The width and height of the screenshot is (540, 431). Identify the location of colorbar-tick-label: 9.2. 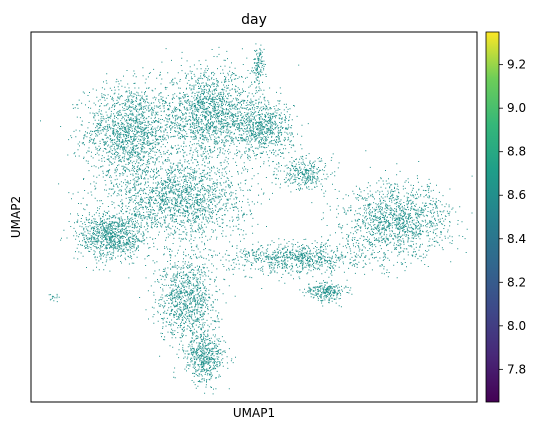
(516, 65).